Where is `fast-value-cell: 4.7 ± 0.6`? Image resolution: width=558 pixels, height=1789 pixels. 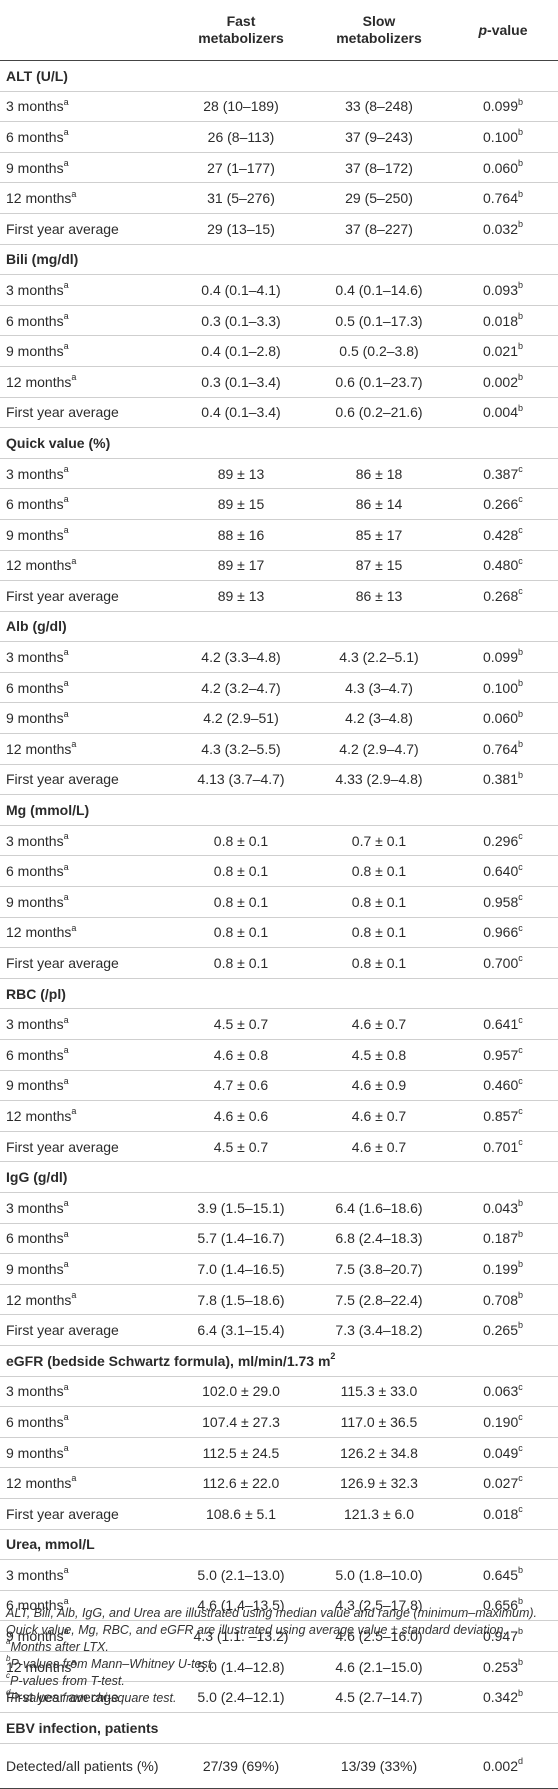 fast-value-cell: 4.7 ± 0.6 is located at coordinates (241, 1086).